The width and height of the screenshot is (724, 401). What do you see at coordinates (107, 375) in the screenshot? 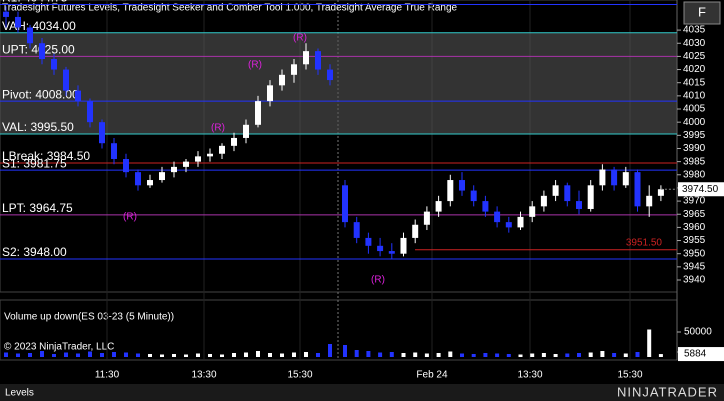
I see `x-tick-label: 11:30` at bounding box center [107, 375].